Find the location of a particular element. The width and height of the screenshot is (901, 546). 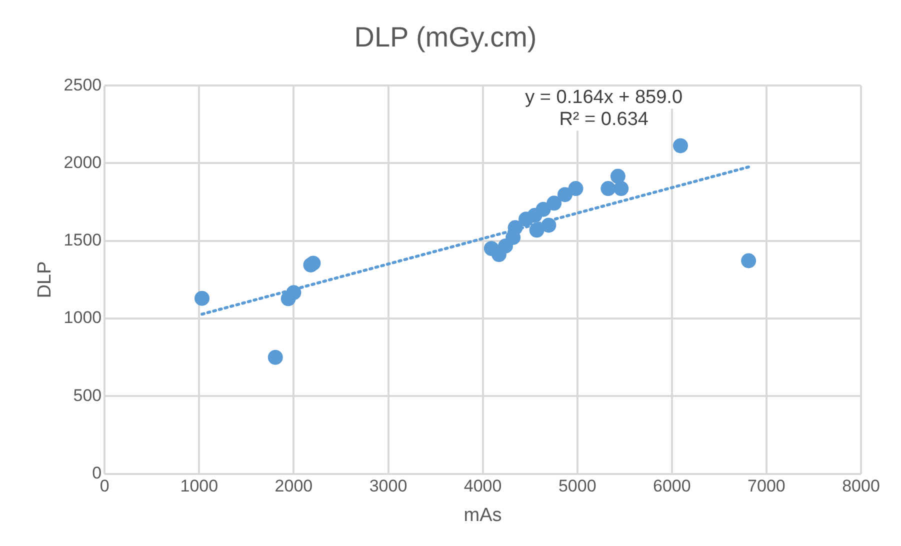

x-tick-label: 3000 is located at coordinates (388, 486).